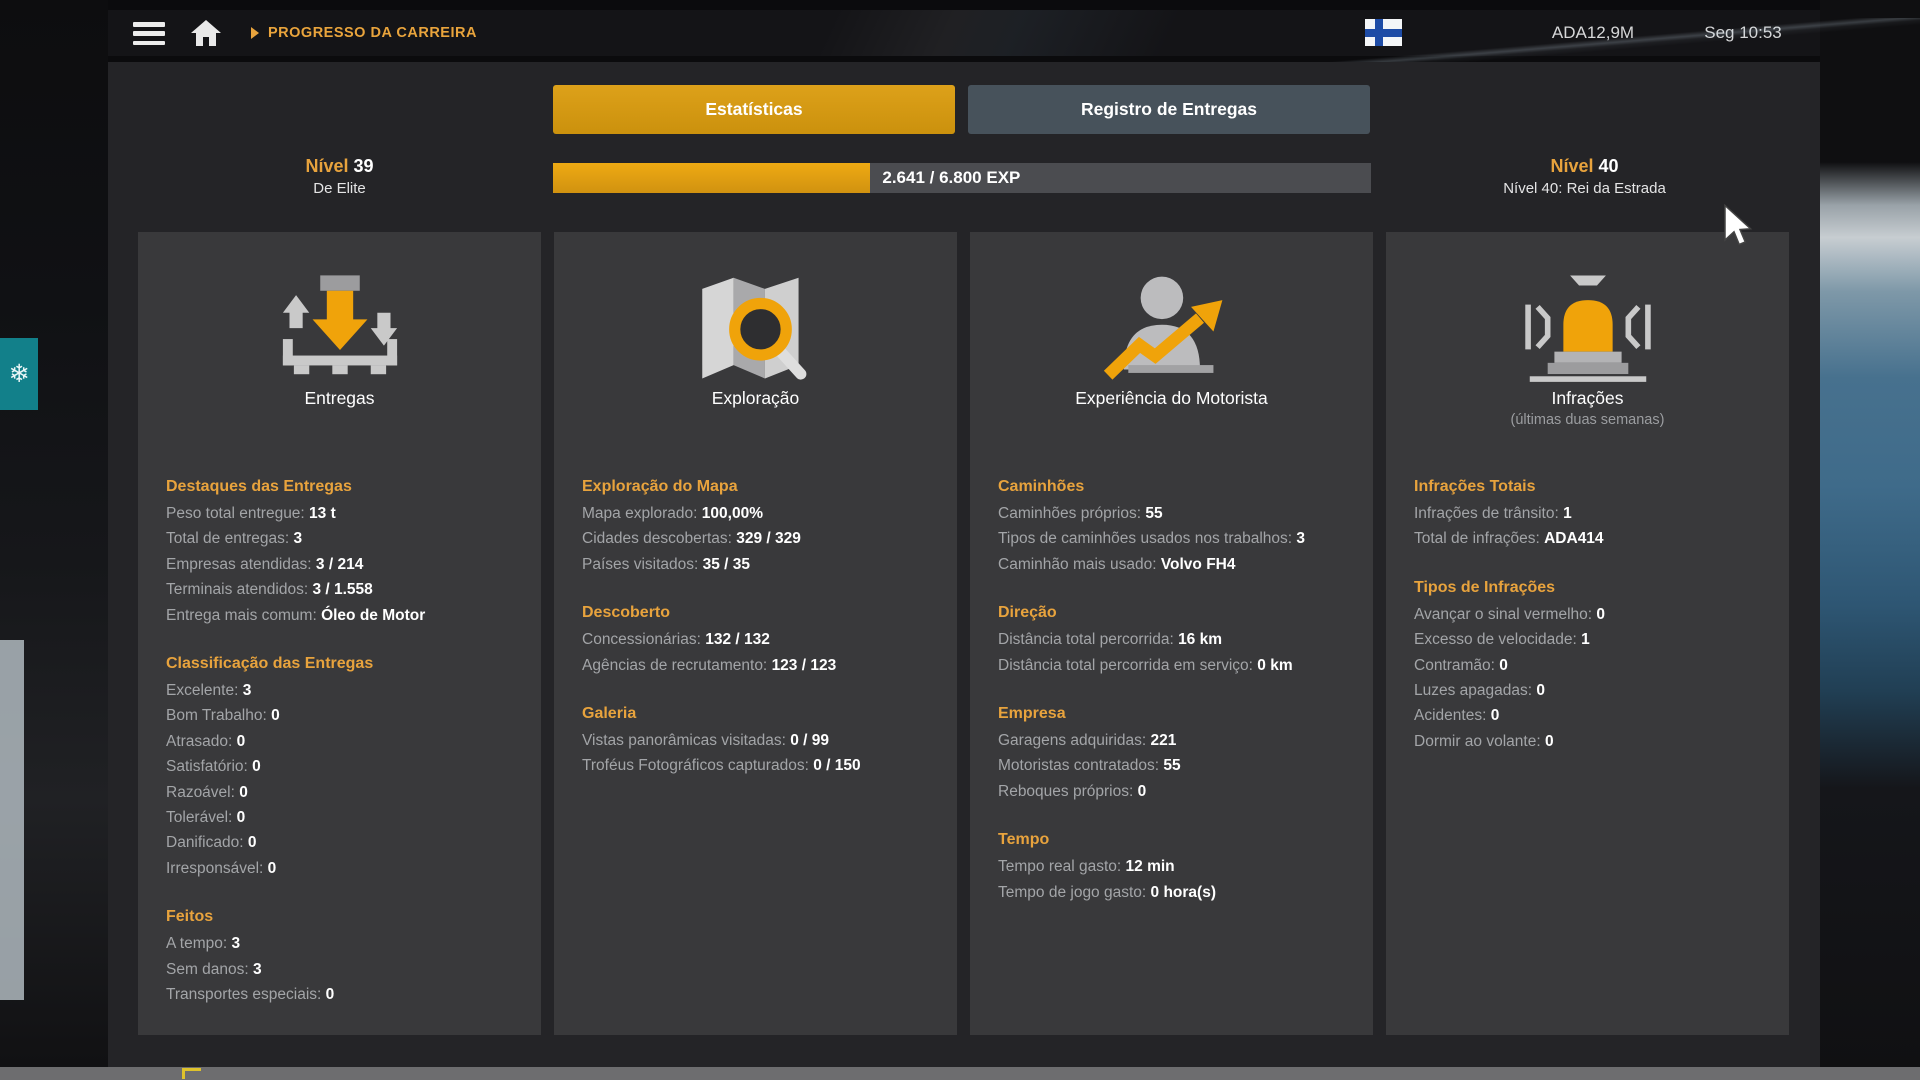 The image size is (1920, 1080). I want to click on stat-value: 13 t, so click(322, 513).